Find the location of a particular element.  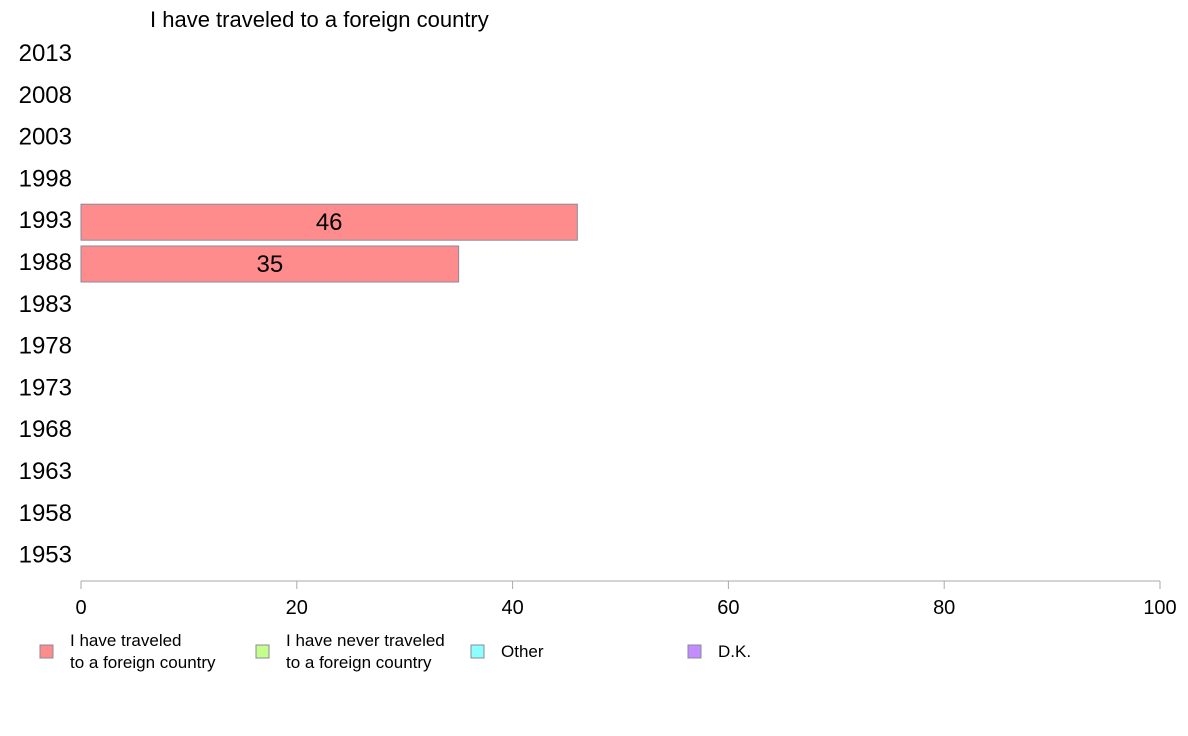

y-tick-label: 1973 is located at coordinates (45, 387).